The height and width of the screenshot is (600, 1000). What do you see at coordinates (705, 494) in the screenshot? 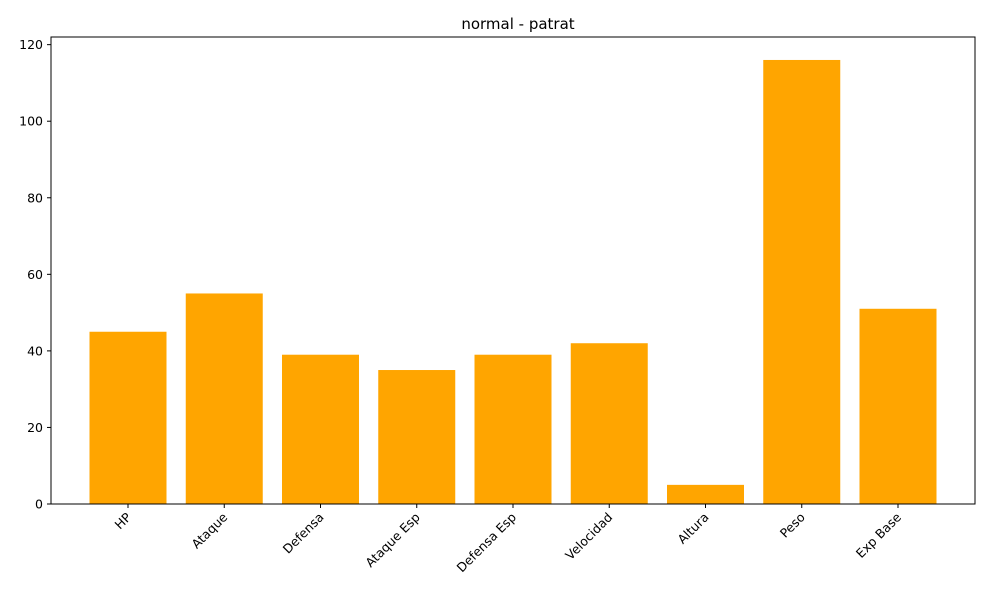
I see `bar-altura` at bounding box center [705, 494].